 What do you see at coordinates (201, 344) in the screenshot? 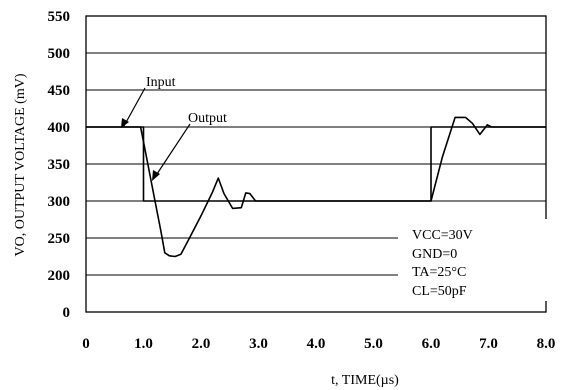
I see `x-tick-label-2.0: 2.0` at bounding box center [201, 344].